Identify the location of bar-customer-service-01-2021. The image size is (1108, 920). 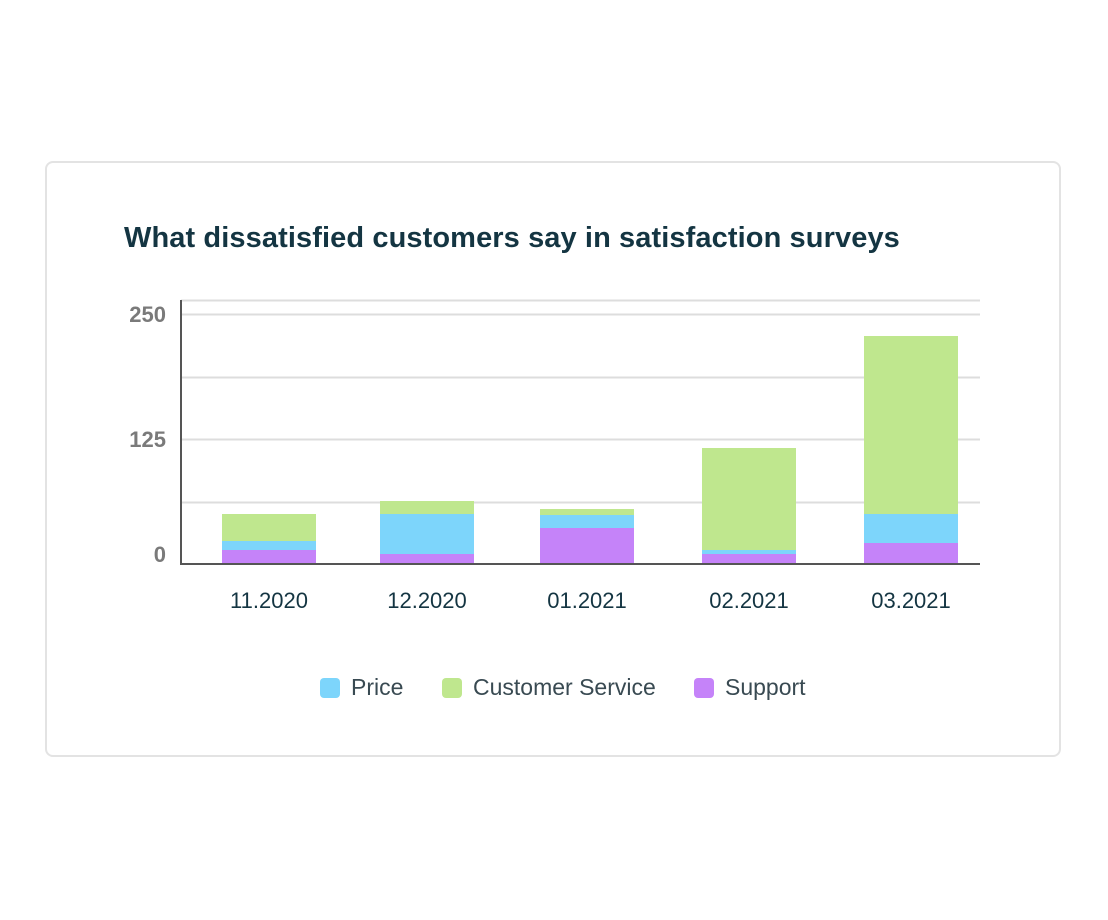
(587, 512).